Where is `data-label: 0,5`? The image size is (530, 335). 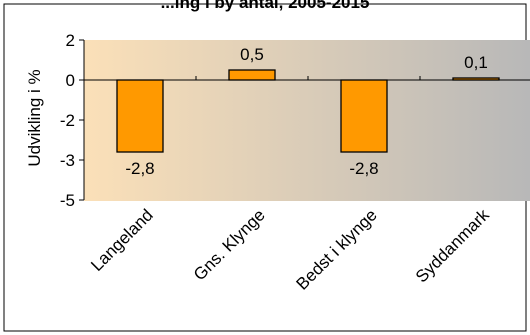 data-label: 0,5 is located at coordinates (252, 54).